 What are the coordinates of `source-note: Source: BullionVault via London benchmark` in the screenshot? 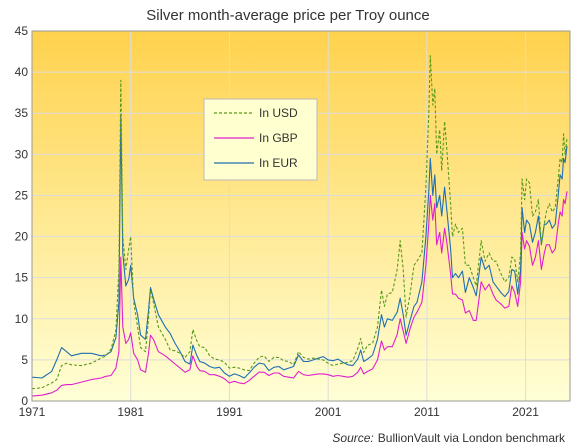 It's located at (449, 438).